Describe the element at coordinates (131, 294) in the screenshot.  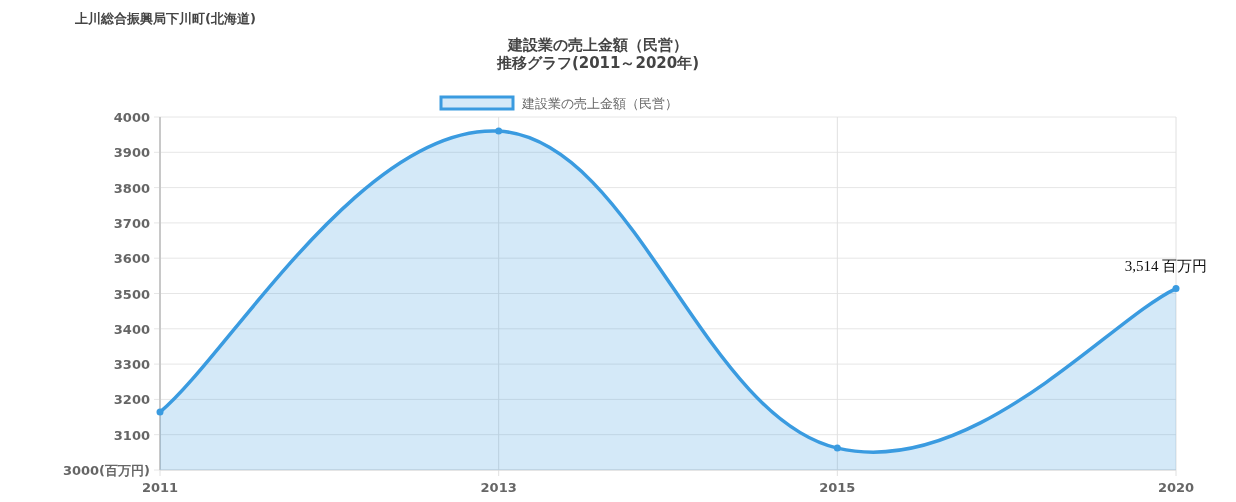
I see `y-tick-label: 3500` at that location.